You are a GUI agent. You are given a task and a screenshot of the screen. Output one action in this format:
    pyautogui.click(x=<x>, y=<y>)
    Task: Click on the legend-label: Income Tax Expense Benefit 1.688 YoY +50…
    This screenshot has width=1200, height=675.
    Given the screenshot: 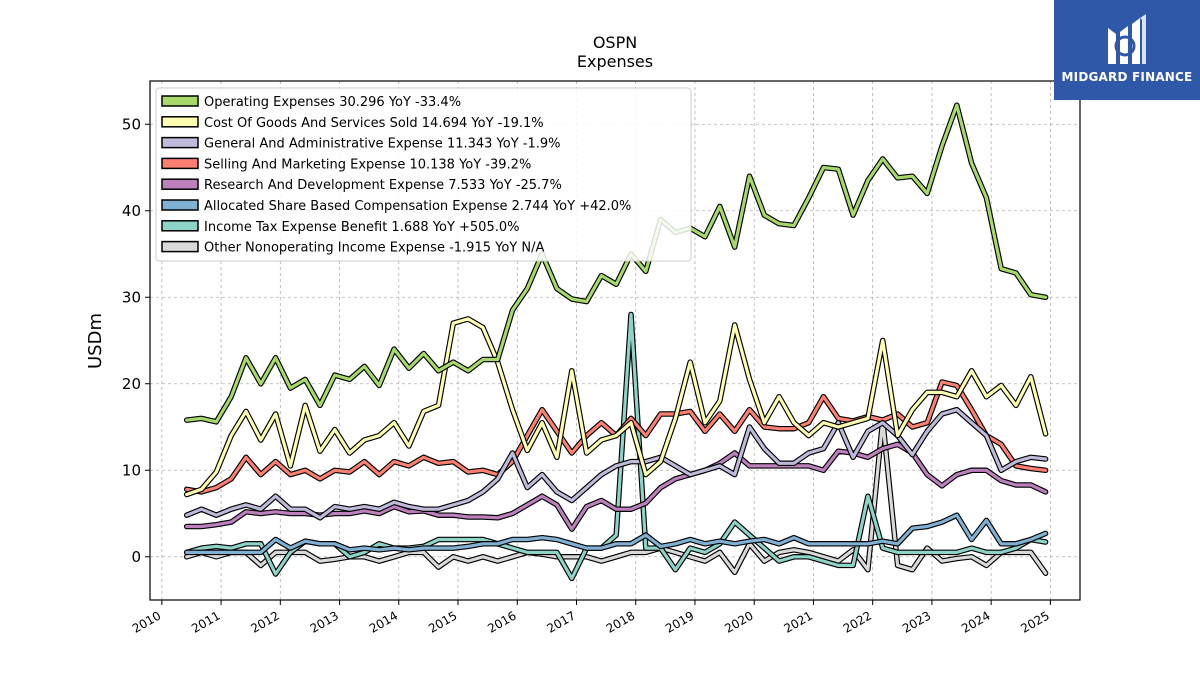 What is the action you would take?
    pyautogui.click(x=361, y=227)
    